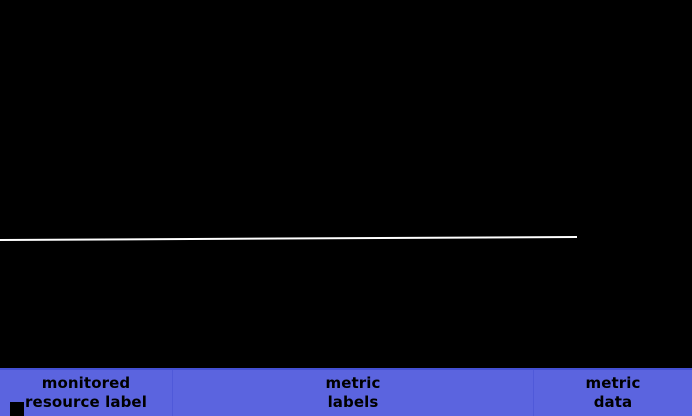 This screenshot has width=692, height=416. I want to click on legend-column-metric-data: metric data, so click(612, 393).